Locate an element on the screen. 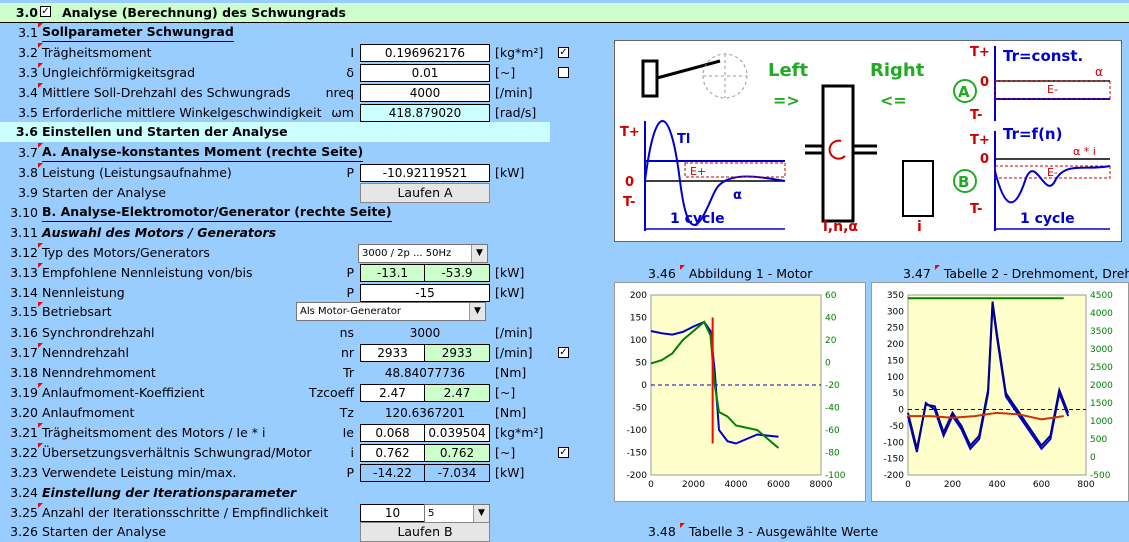 The image size is (1129, 542). y-tick-label: 250 is located at coordinates (895, 329).